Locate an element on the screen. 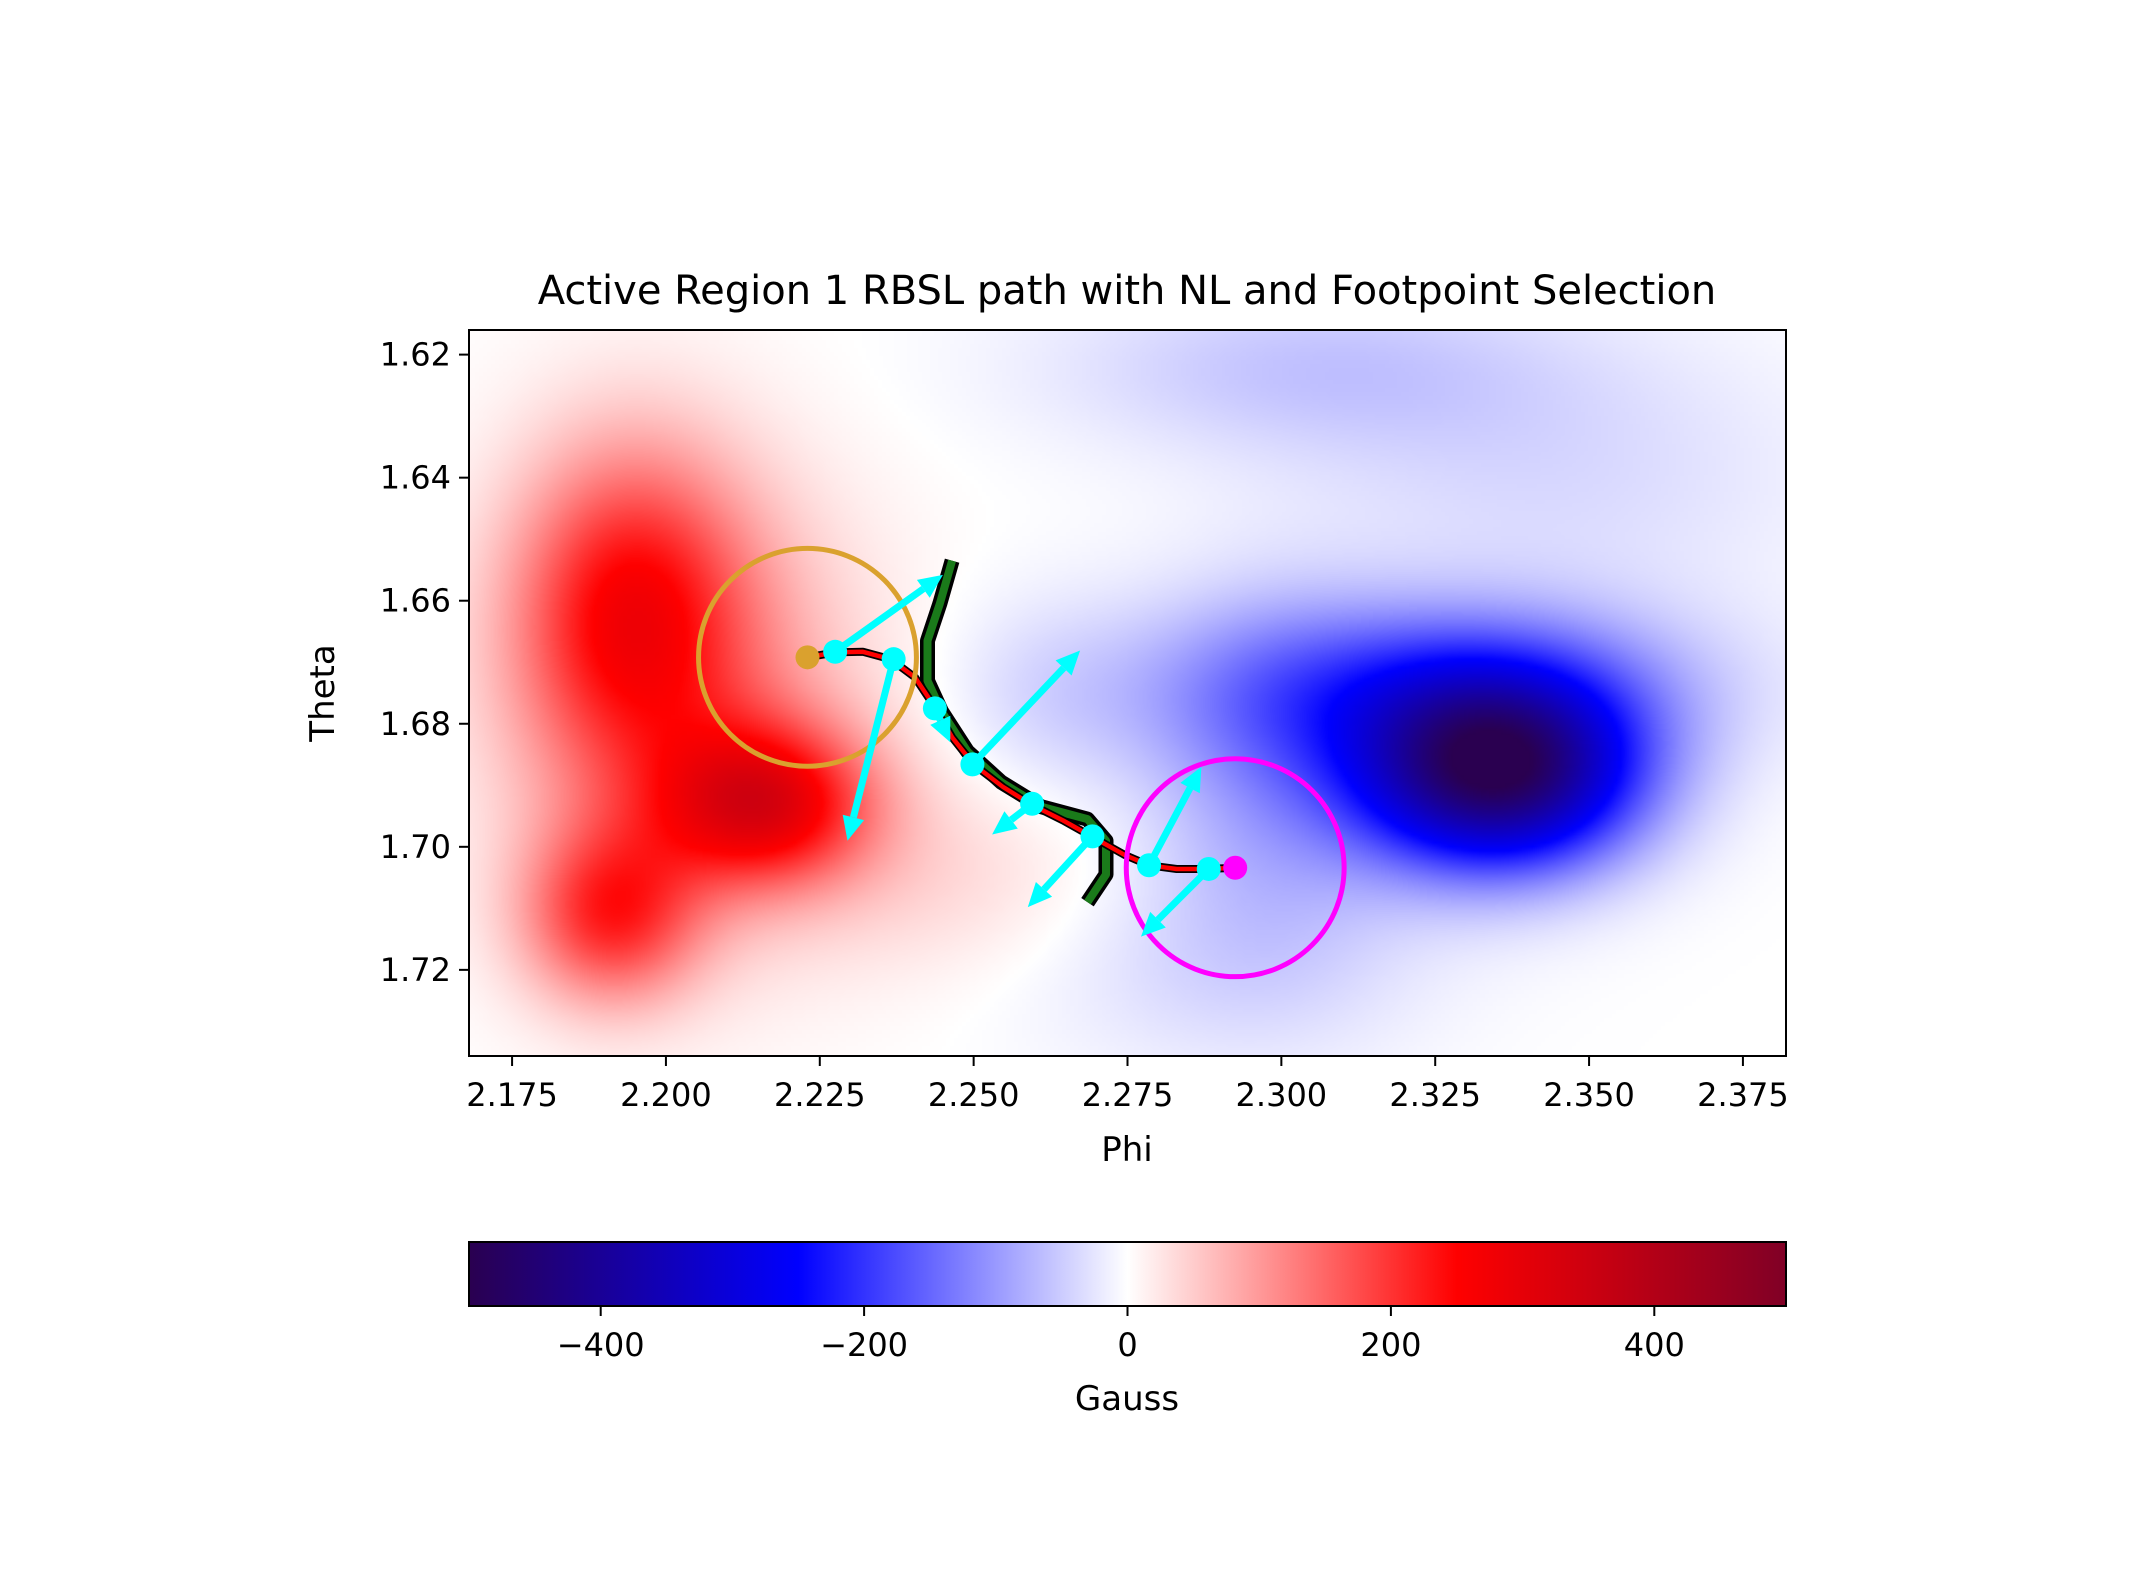  y-tick-label: 1.68 is located at coordinates (415, 724).